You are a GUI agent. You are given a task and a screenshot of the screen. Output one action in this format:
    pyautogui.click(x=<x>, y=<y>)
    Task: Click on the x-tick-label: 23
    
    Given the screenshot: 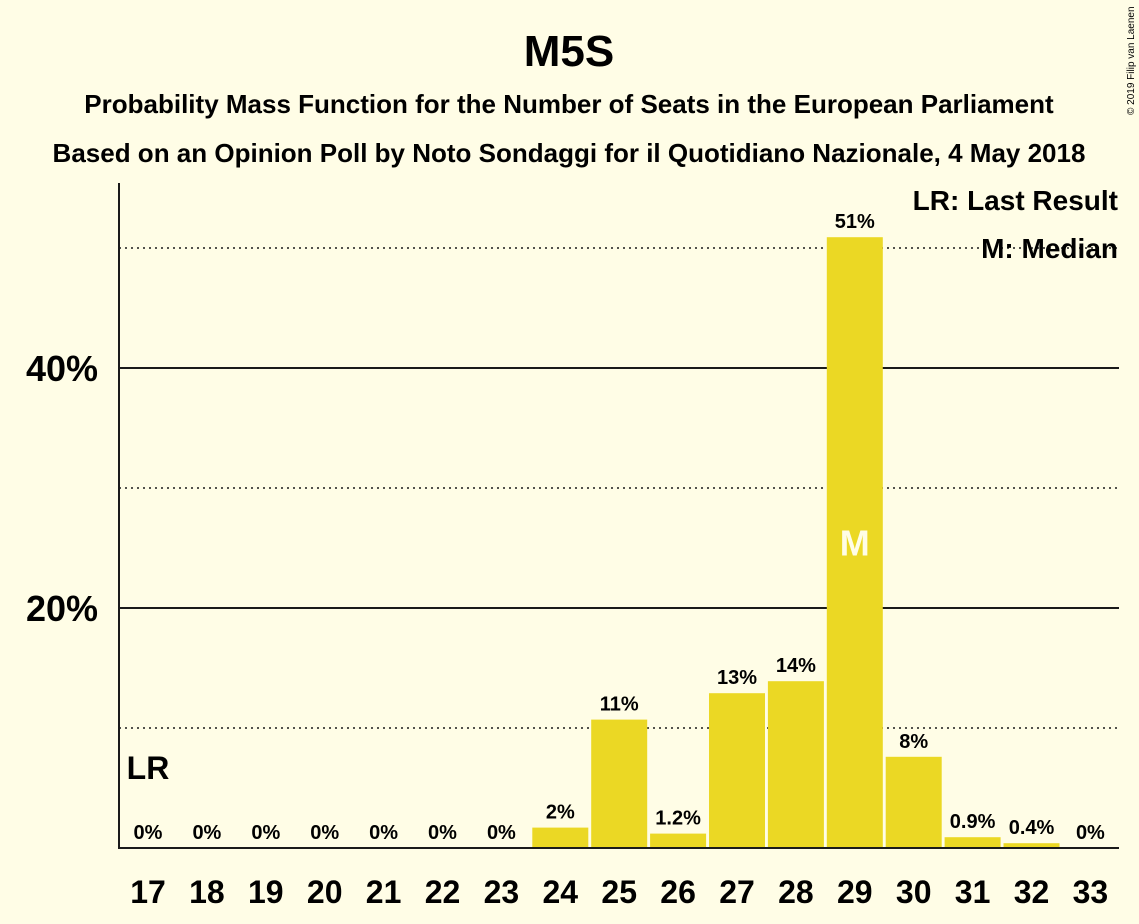 What is the action you would take?
    pyautogui.click(x=502, y=892)
    